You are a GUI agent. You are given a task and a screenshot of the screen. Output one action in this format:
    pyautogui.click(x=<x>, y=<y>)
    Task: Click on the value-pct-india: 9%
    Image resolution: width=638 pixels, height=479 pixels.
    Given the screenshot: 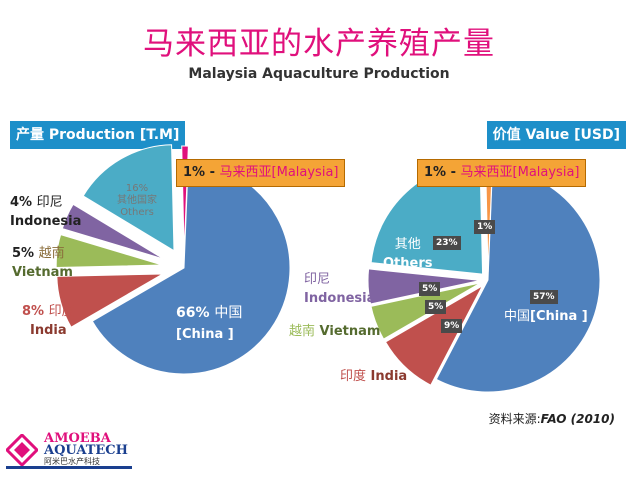 What is the action you would take?
    pyautogui.click(x=452, y=326)
    